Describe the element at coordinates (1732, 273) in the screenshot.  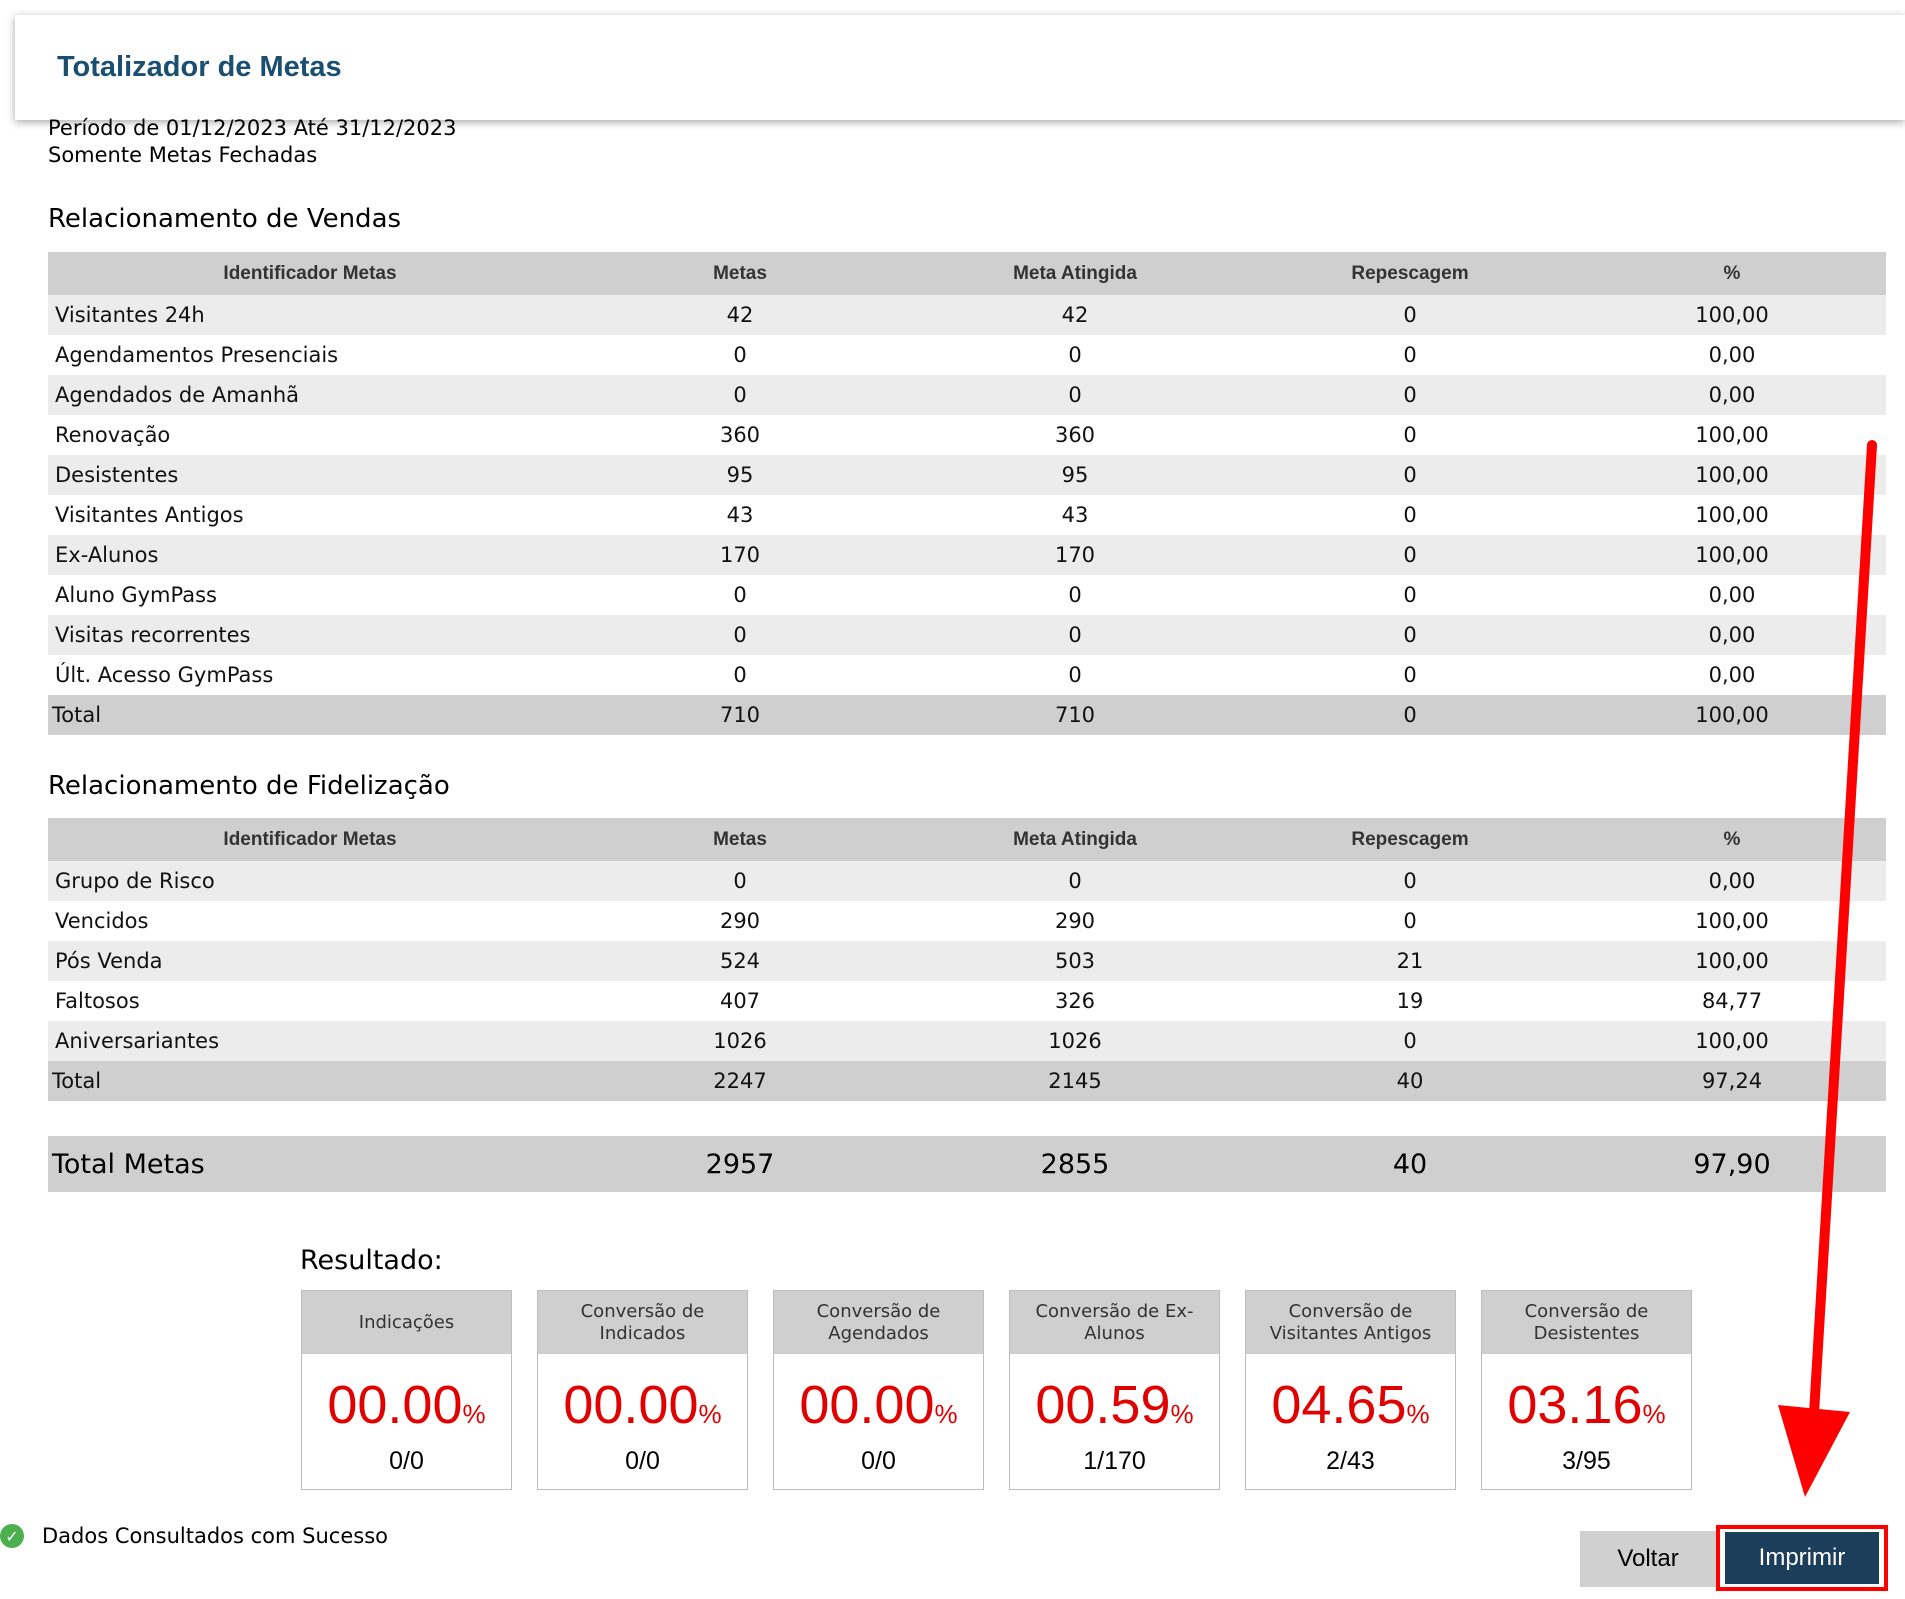
I see `col-header-percent: %` at that location.